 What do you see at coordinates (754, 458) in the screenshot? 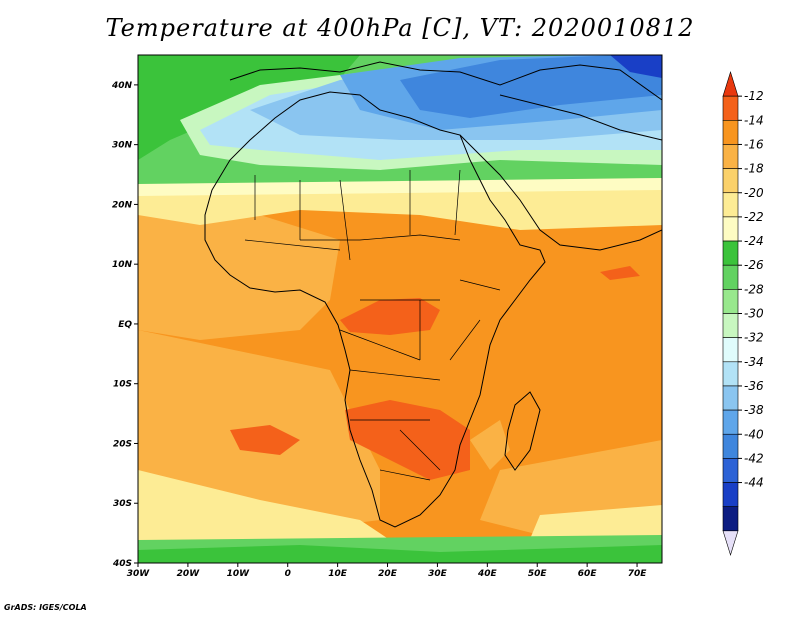
I see `colorbar-label: -42` at bounding box center [754, 458].